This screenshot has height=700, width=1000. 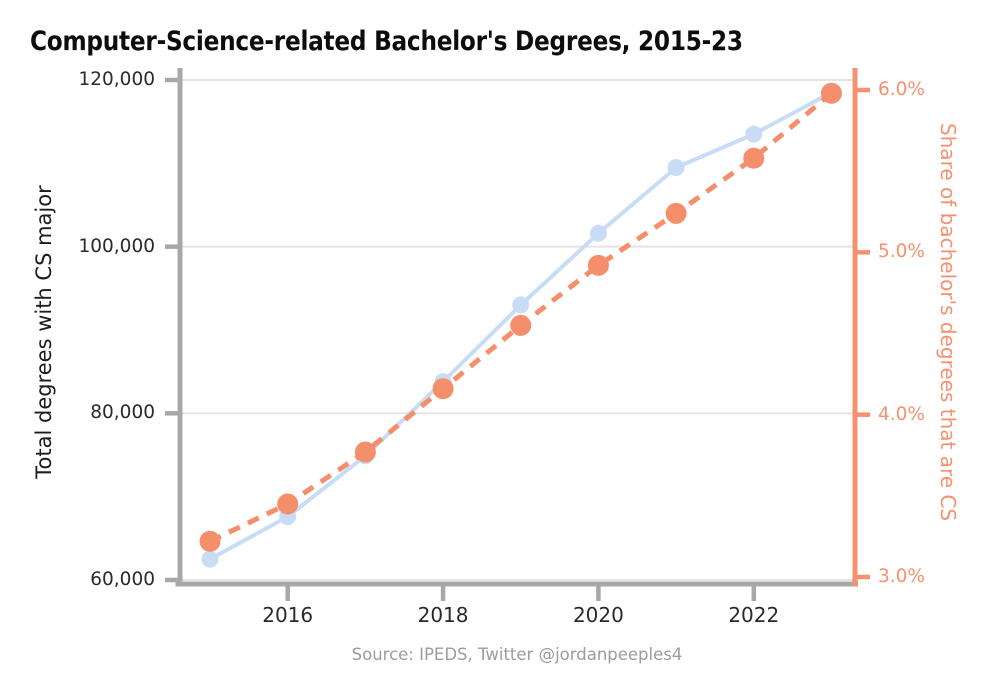 I want to click on source-caption: Source: IPEDS, Twitter @jordanpeeples4, so click(x=517, y=654).